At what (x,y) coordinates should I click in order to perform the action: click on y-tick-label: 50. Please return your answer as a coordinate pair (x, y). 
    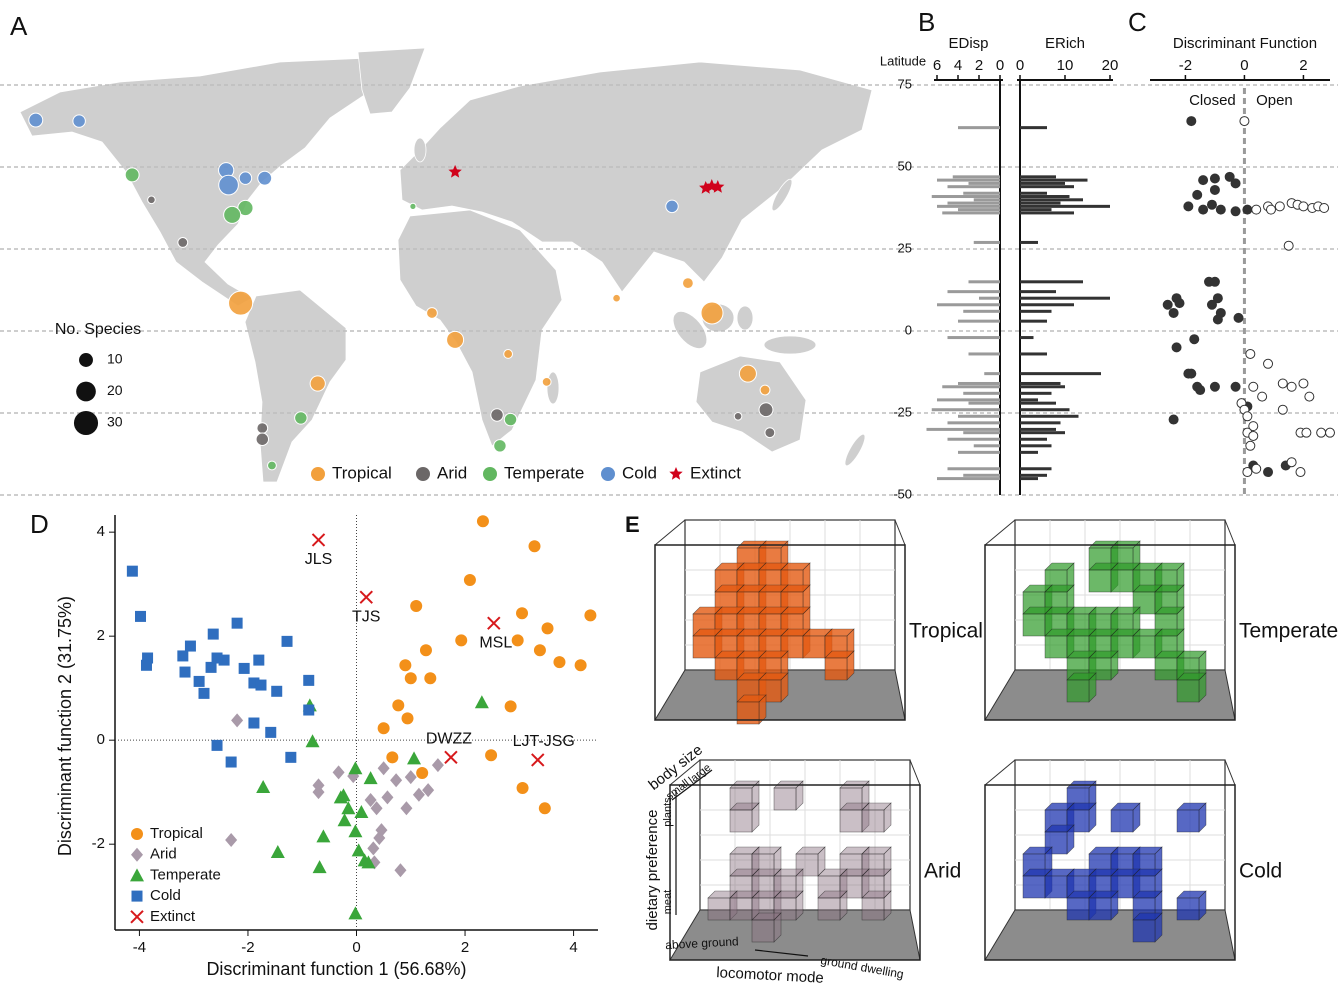
    Looking at the image, I should click on (905, 165).